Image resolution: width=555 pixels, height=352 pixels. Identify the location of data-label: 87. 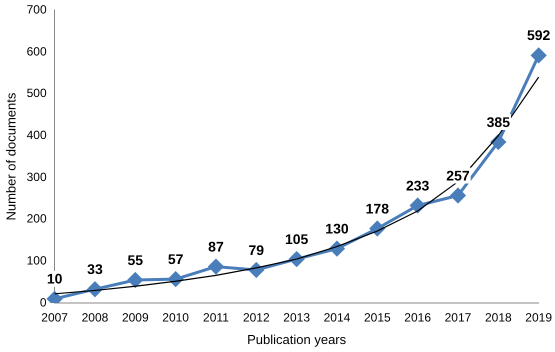
(216, 246).